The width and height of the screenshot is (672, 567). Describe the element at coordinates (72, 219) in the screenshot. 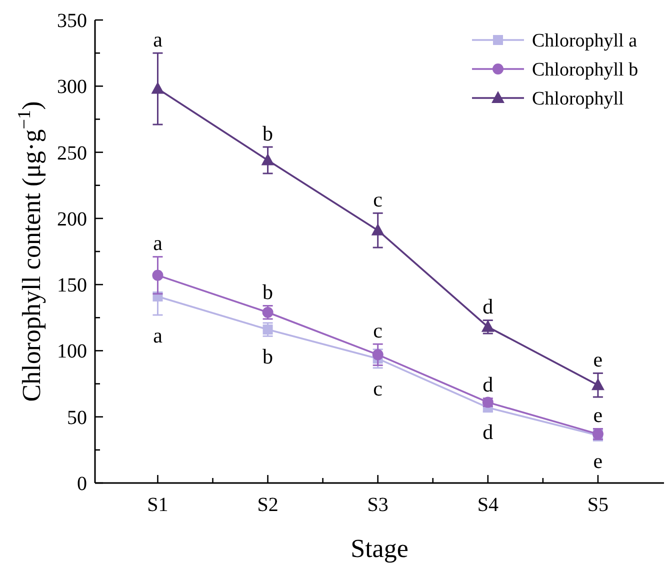

I see `y-tick-label: 200` at that location.